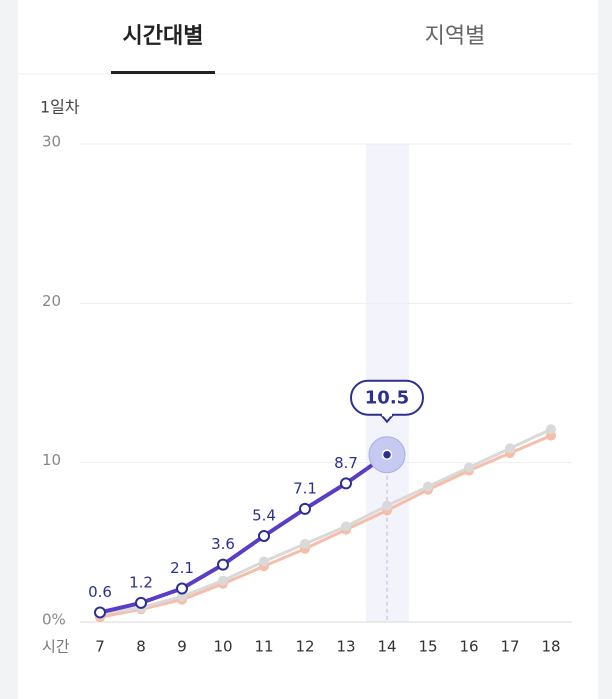 Image resolution: width=612 pixels, height=699 pixels. I want to click on tab: 지역별, so click(455, 36).